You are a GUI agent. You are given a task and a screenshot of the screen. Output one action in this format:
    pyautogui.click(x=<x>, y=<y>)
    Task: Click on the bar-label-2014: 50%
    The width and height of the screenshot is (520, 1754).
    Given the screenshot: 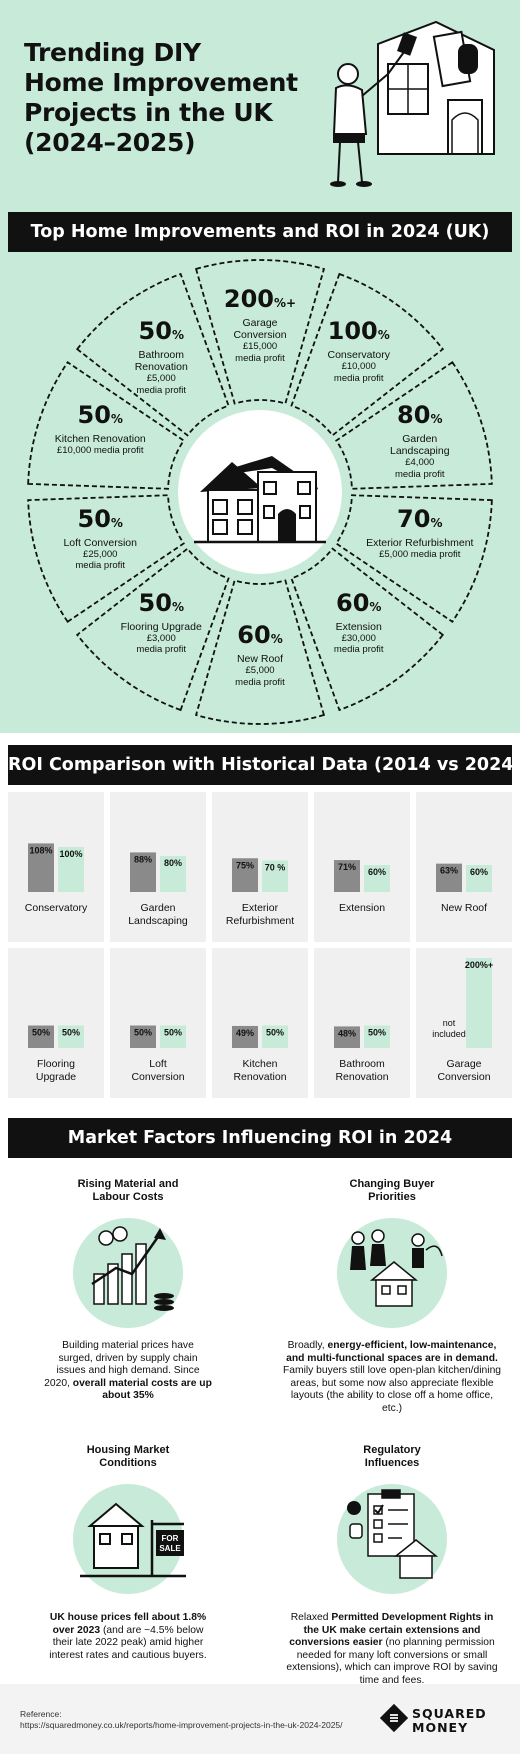 What is the action you would take?
    pyautogui.click(x=41, y=1033)
    